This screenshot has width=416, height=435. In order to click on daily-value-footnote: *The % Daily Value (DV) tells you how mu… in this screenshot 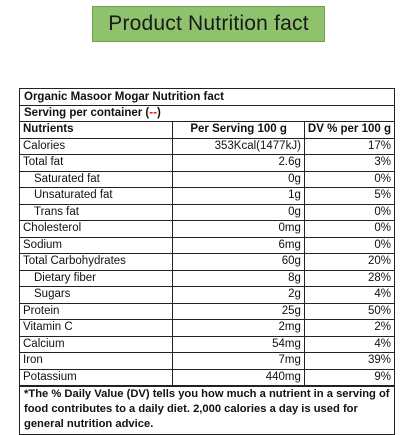, I will do `click(207, 410)`.